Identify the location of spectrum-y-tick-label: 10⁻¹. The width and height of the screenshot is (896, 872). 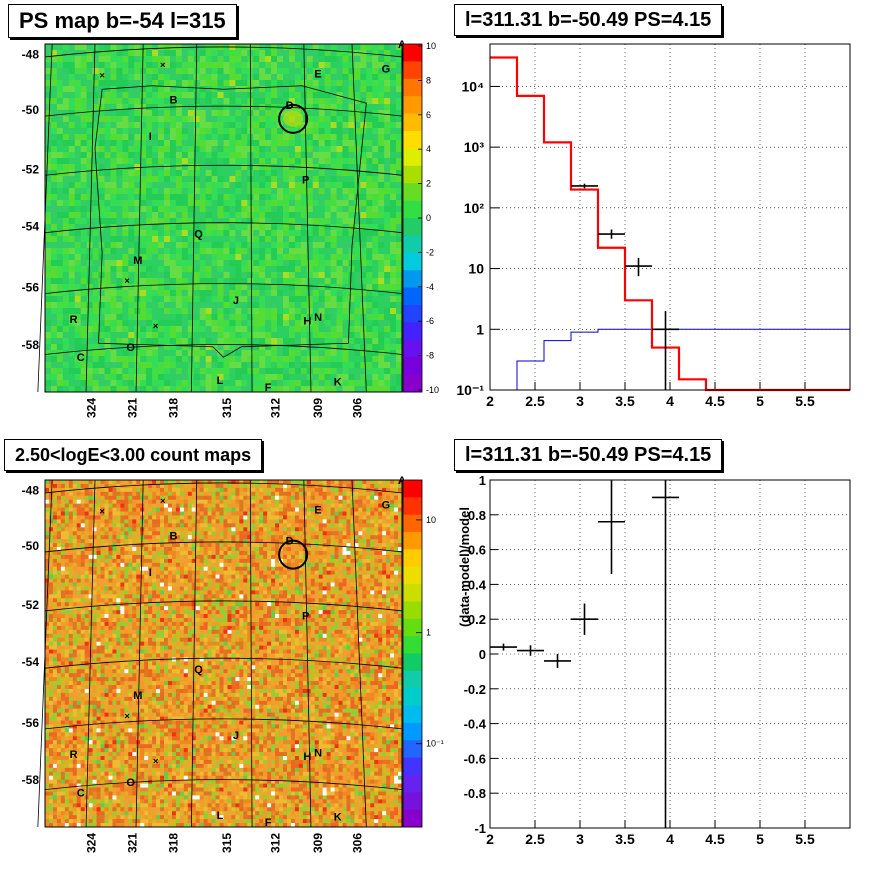
(470, 390).